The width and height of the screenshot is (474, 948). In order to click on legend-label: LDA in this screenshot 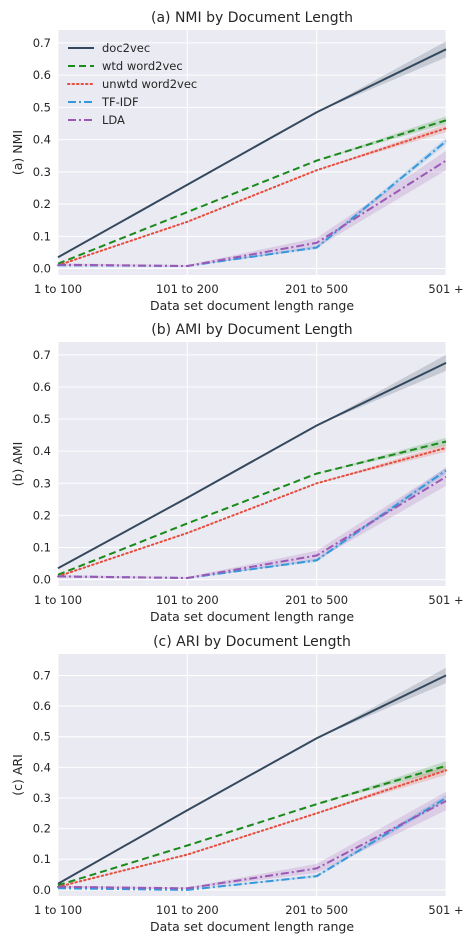, I will do `click(113, 120)`.